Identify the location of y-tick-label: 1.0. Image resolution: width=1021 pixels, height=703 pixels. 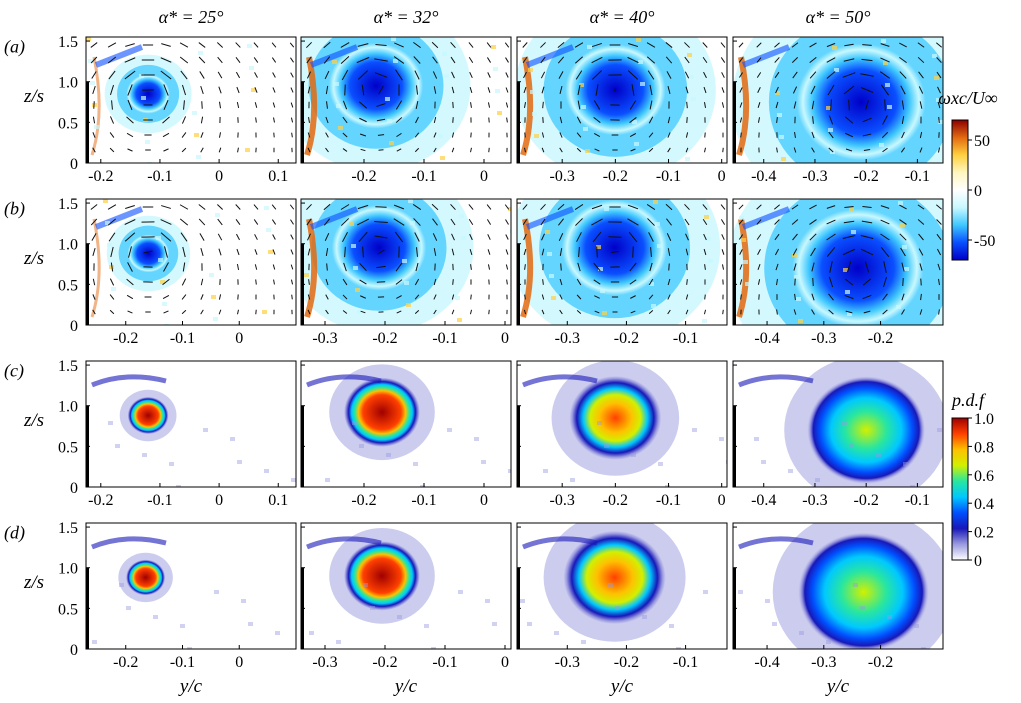
(68, 245).